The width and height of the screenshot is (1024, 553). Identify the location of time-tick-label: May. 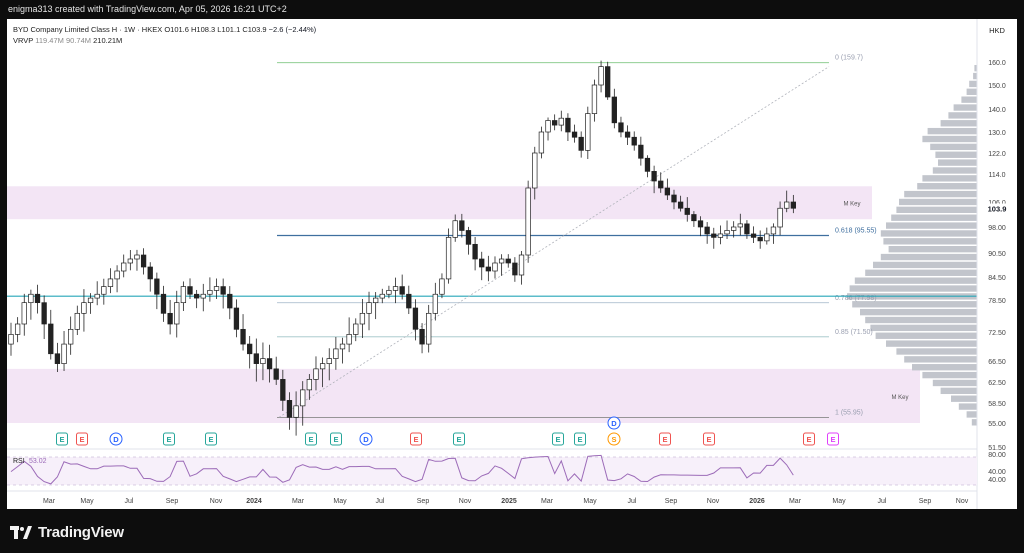
(340, 501).